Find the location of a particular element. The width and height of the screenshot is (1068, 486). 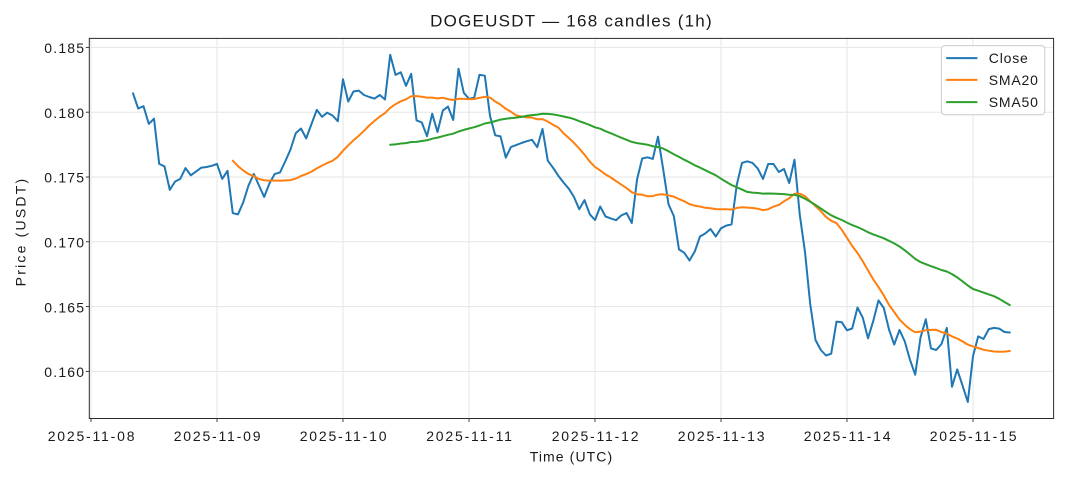

svg-text: 2025-11-11 is located at coordinates (470, 436).